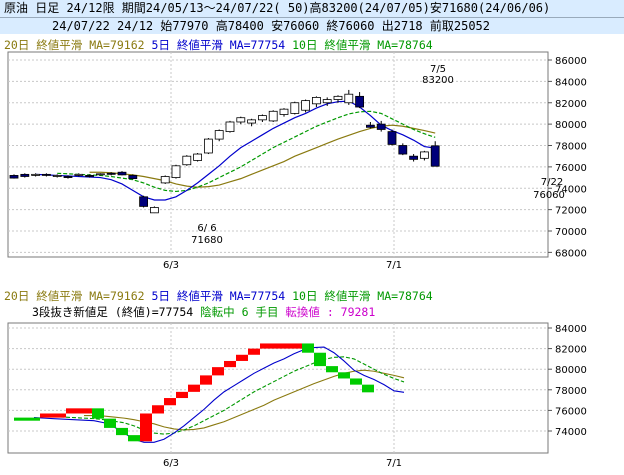 Image resolution: width=624 pixels, height=475 pixels. Describe the element at coordinates (213, 312) in the screenshot. I see `lower-state: 陰転中` at that location.